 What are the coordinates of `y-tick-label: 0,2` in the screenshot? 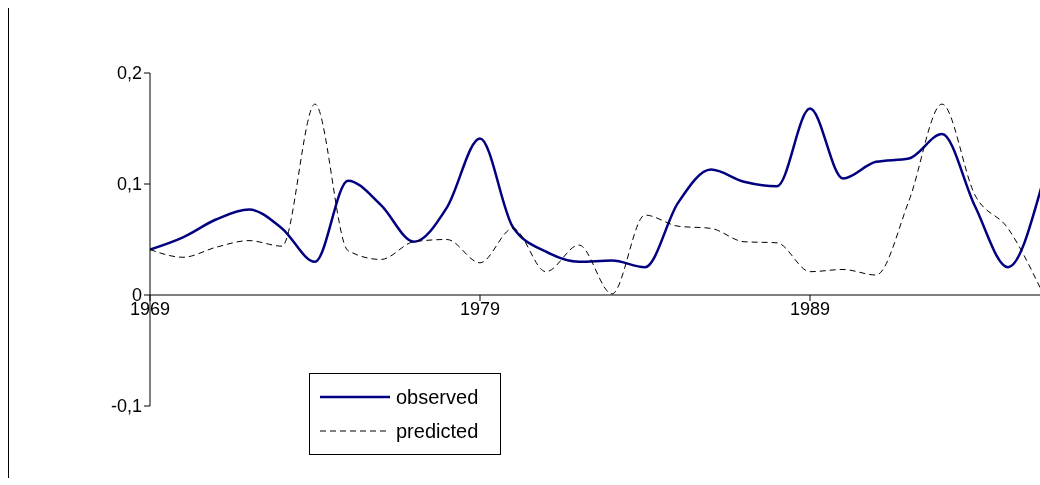 It's located at (129, 73).